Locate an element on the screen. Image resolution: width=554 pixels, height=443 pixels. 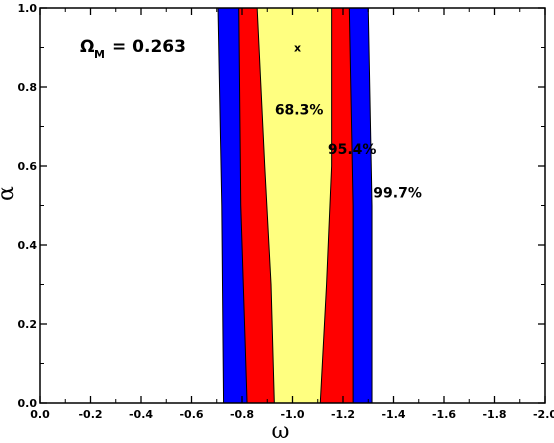
contour-label: 68.3% is located at coordinates (299, 111).